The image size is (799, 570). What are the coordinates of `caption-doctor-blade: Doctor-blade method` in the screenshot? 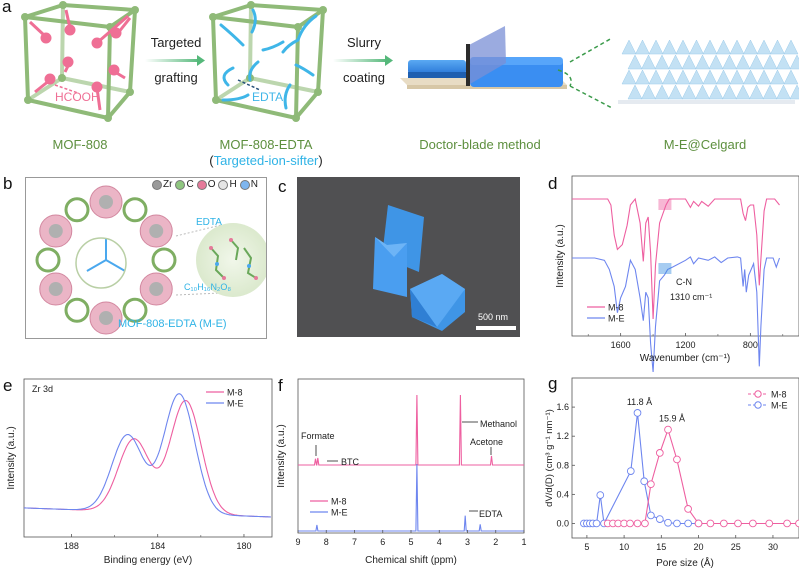 It's located at (480, 144).